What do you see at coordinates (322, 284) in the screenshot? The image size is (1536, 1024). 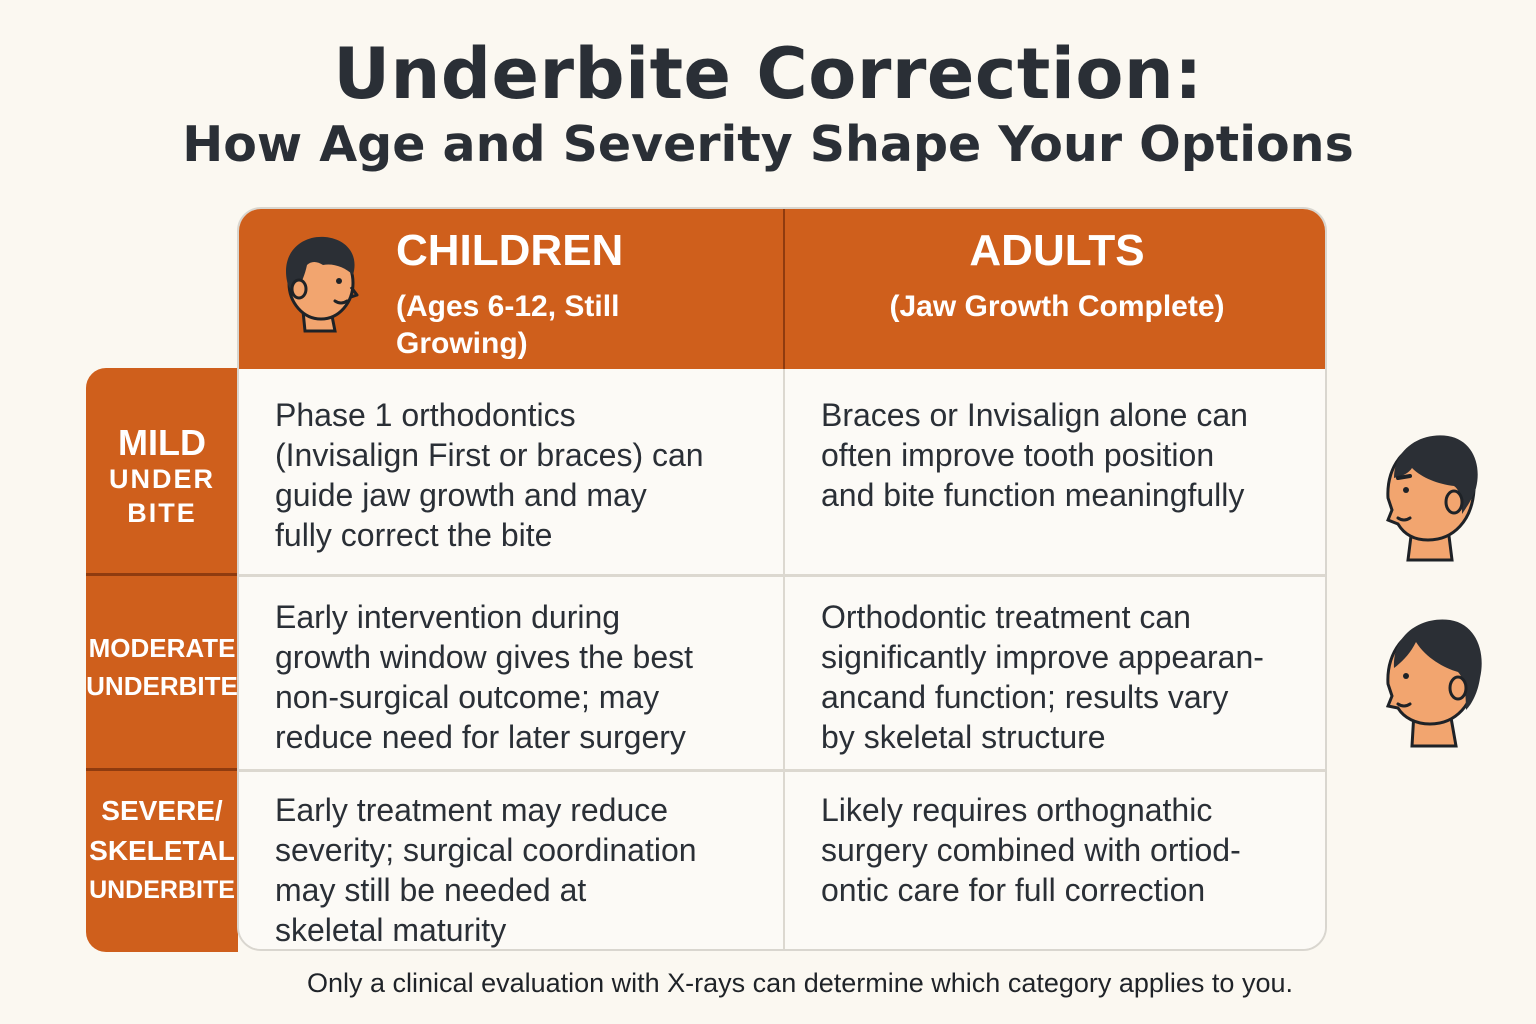 I see `child-face-icon` at bounding box center [322, 284].